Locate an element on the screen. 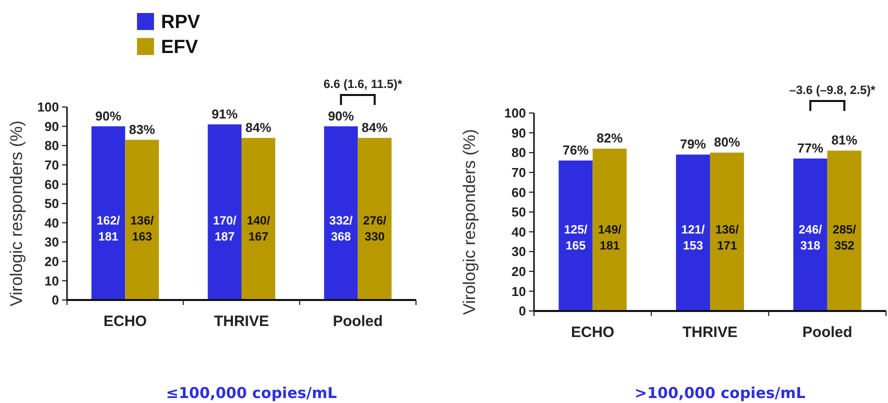  data-label: 80% is located at coordinates (727, 142).